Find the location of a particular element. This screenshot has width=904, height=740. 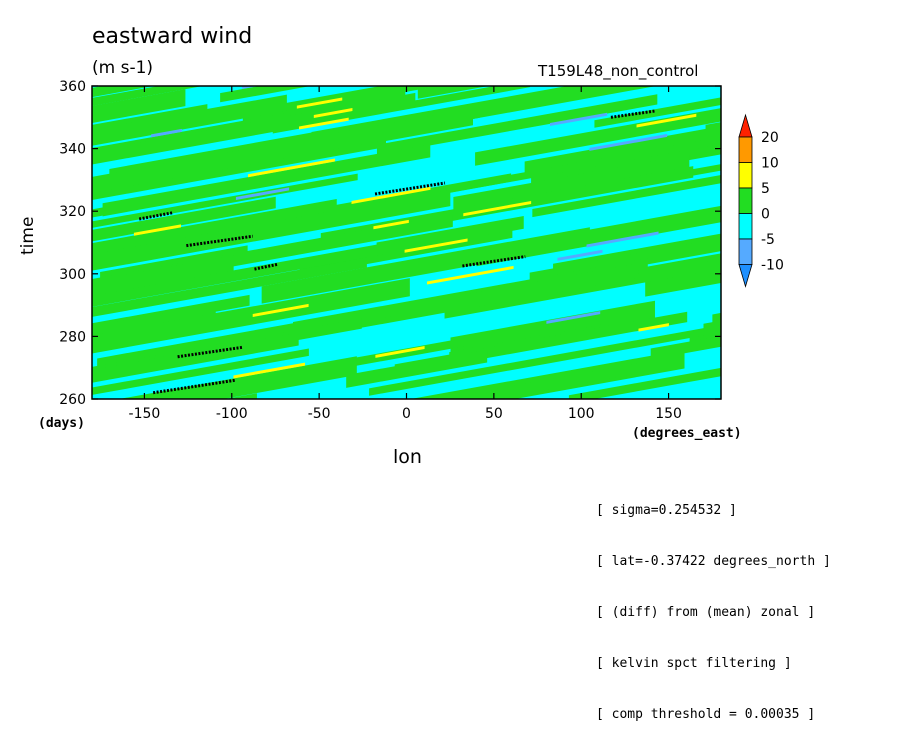

y-tick-label: 300 is located at coordinates (72, 275).